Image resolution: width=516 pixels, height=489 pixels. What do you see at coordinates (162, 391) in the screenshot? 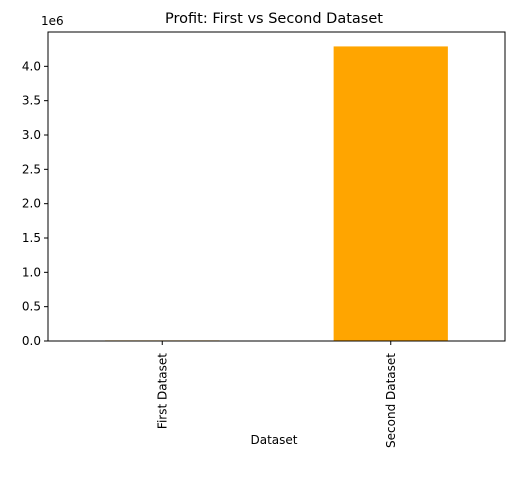
I see `x-tick-label: First Dataset` at bounding box center [162, 391].